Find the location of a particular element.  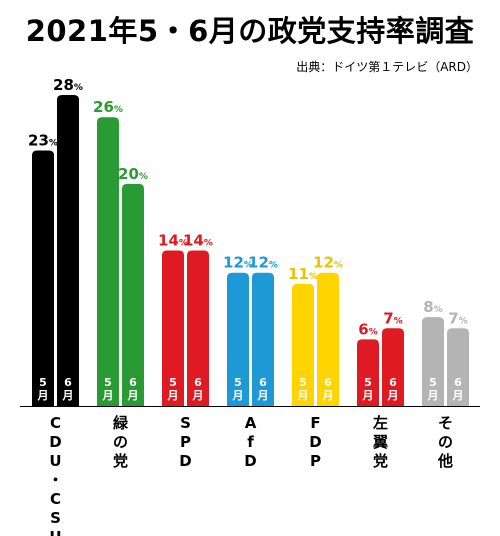

month-label-4-0-0: 5 is located at coordinates (303, 382).